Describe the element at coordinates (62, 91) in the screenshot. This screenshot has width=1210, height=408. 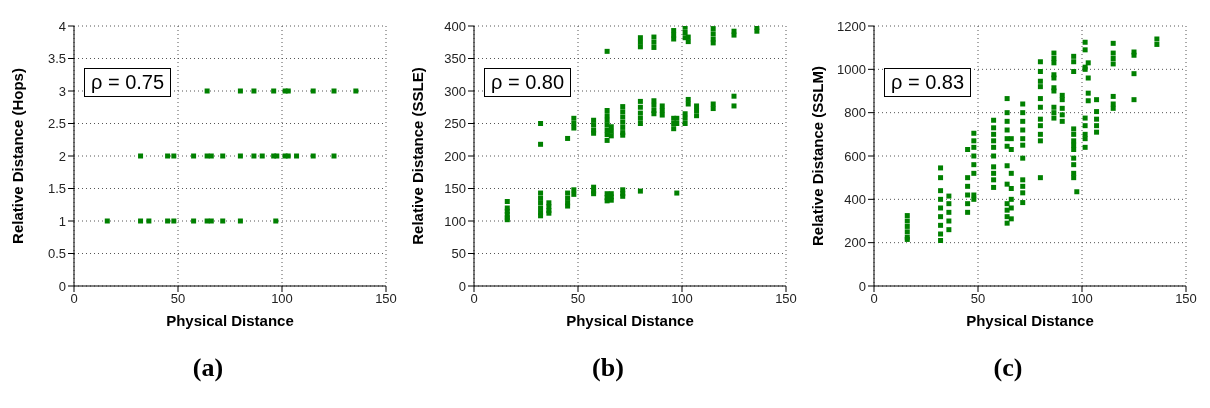
I see `y-tick-label: 3` at that location.